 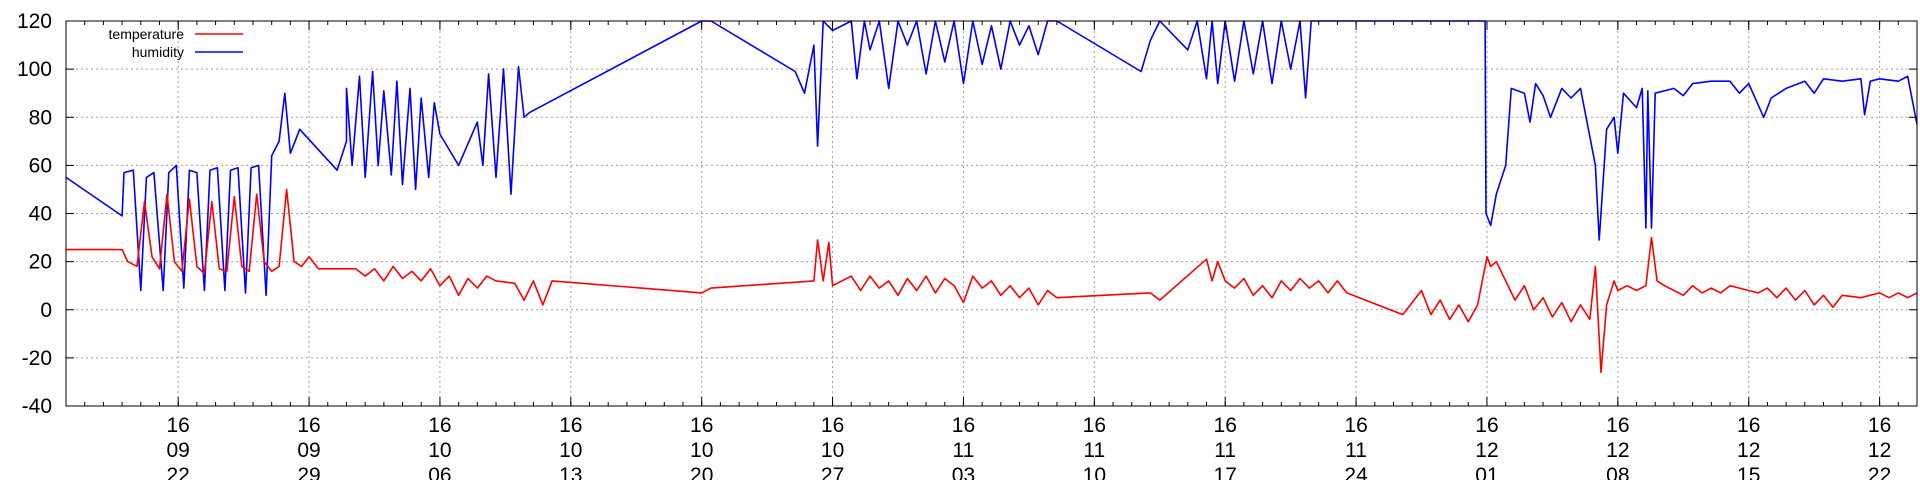 What do you see at coordinates (40, 214) in the screenshot?
I see `y-tick-label: 40` at bounding box center [40, 214].